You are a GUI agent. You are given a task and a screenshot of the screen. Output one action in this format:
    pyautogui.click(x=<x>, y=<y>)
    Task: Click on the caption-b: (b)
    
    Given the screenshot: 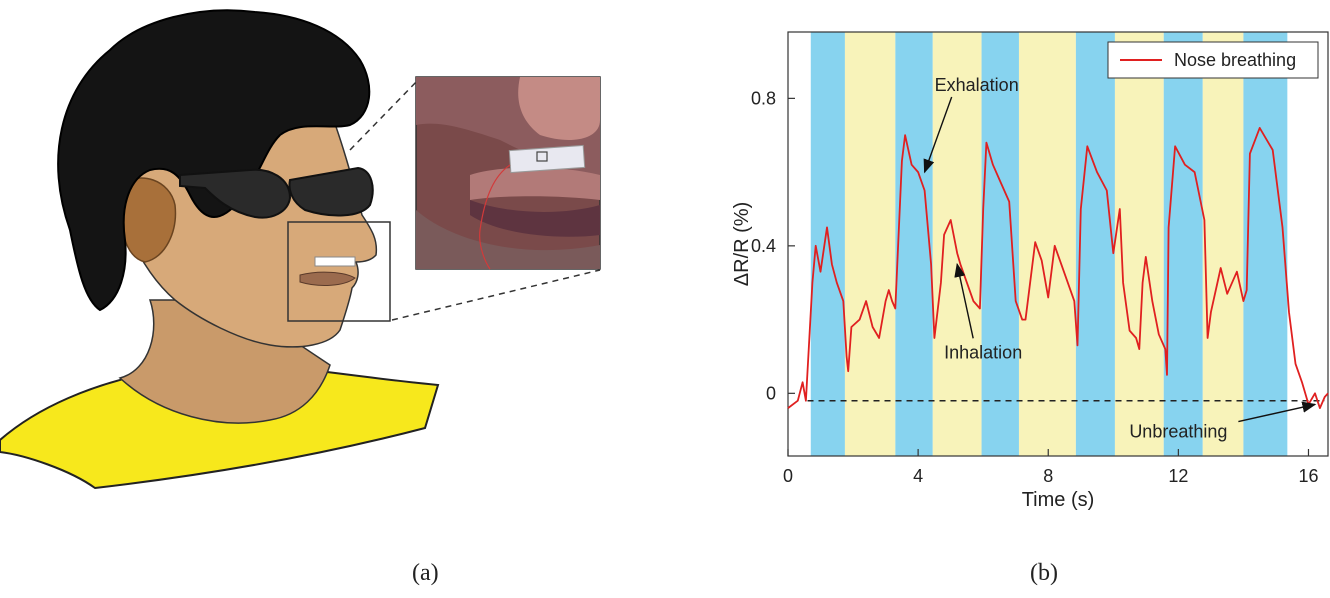 What is the action you would take?
    pyautogui.click(x=1044, y=573)
    